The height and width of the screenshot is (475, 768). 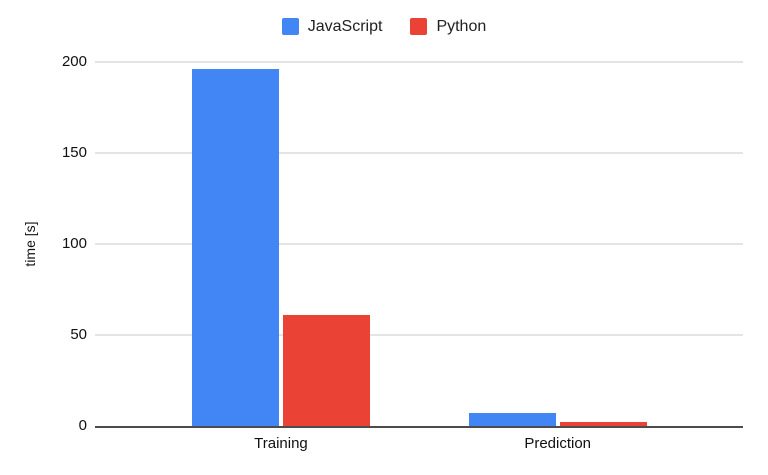 I want to click on bar-training-javascript, so click(x=235, y=247).